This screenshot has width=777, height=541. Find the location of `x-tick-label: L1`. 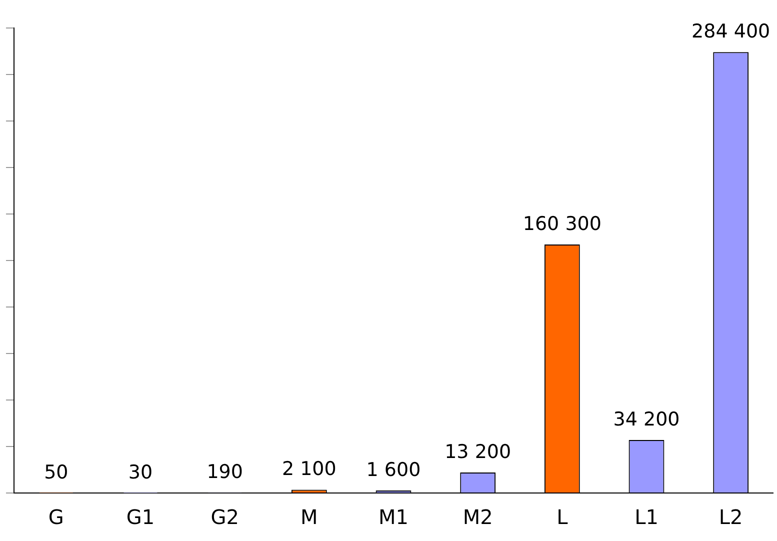

x-tick-label: L1 is located at coordinates (646, 517).